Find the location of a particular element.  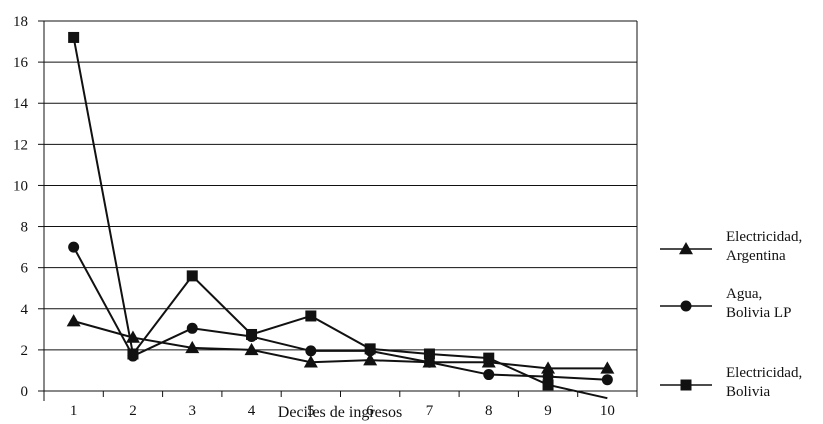

y-tick-label: 14 is located at coordinates (21, 104).